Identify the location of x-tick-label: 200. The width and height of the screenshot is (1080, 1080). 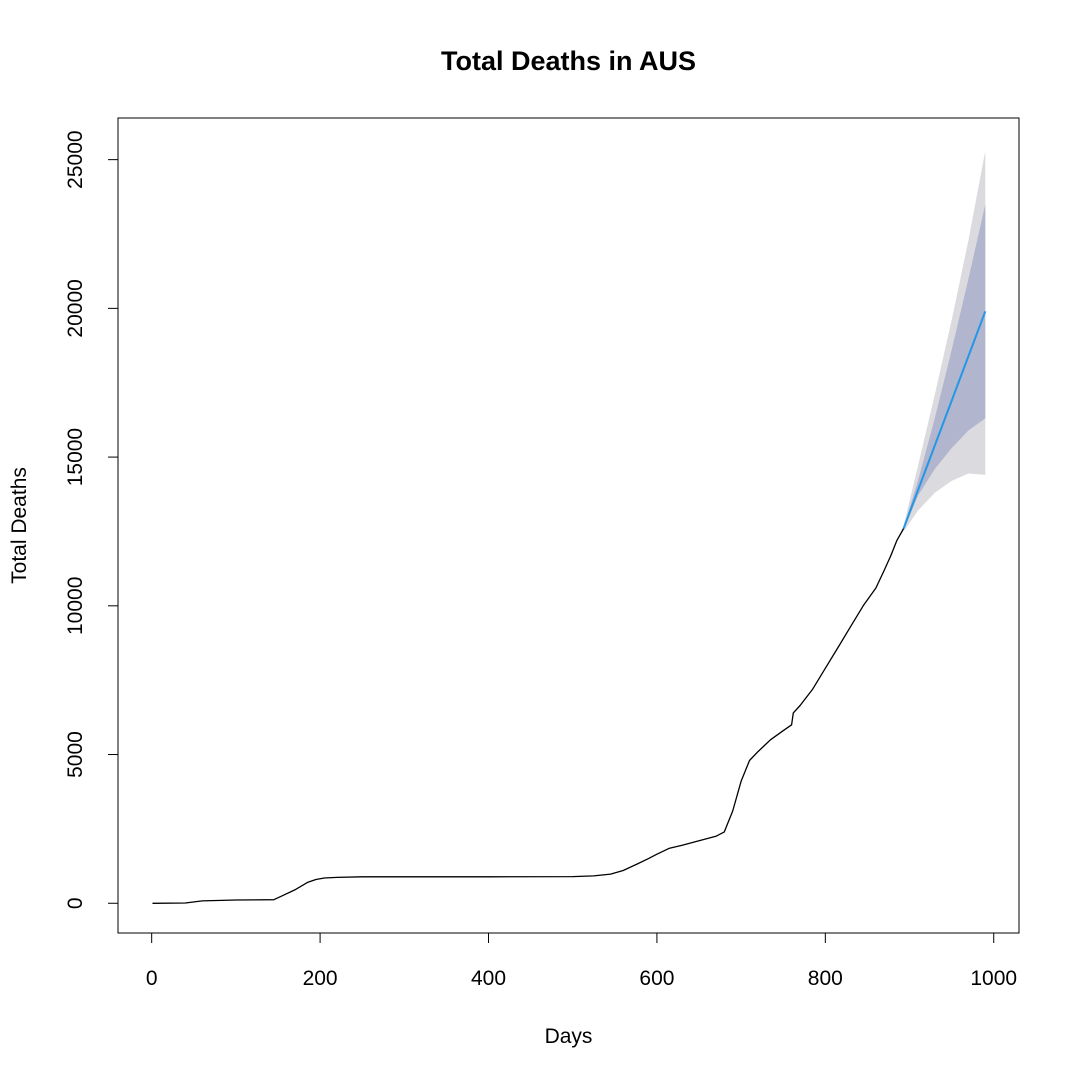
(320, 978).